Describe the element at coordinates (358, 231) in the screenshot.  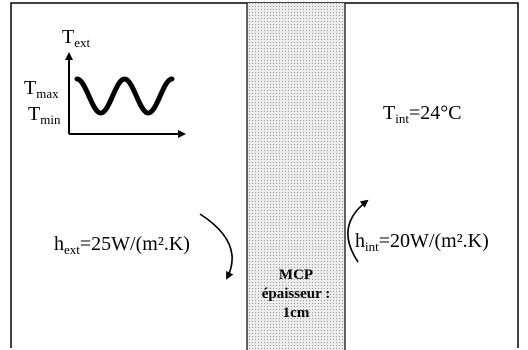
I see `interior-convection-arrow` at that location.